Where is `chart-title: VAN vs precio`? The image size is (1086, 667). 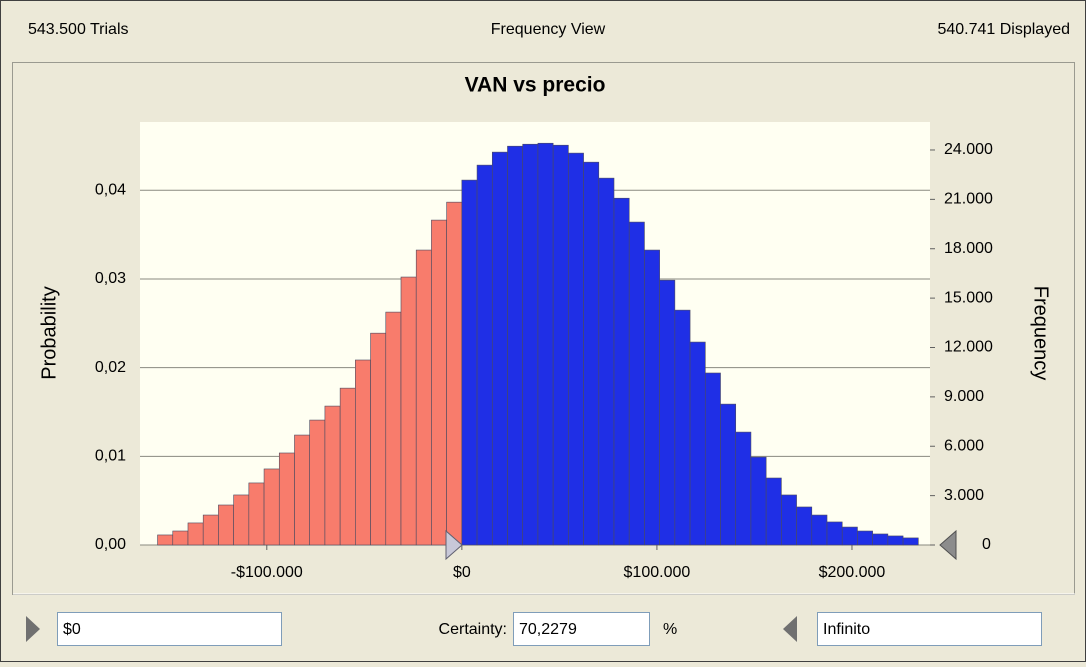
chart-title: VAN vs precio is located at coordinates (535, 85).